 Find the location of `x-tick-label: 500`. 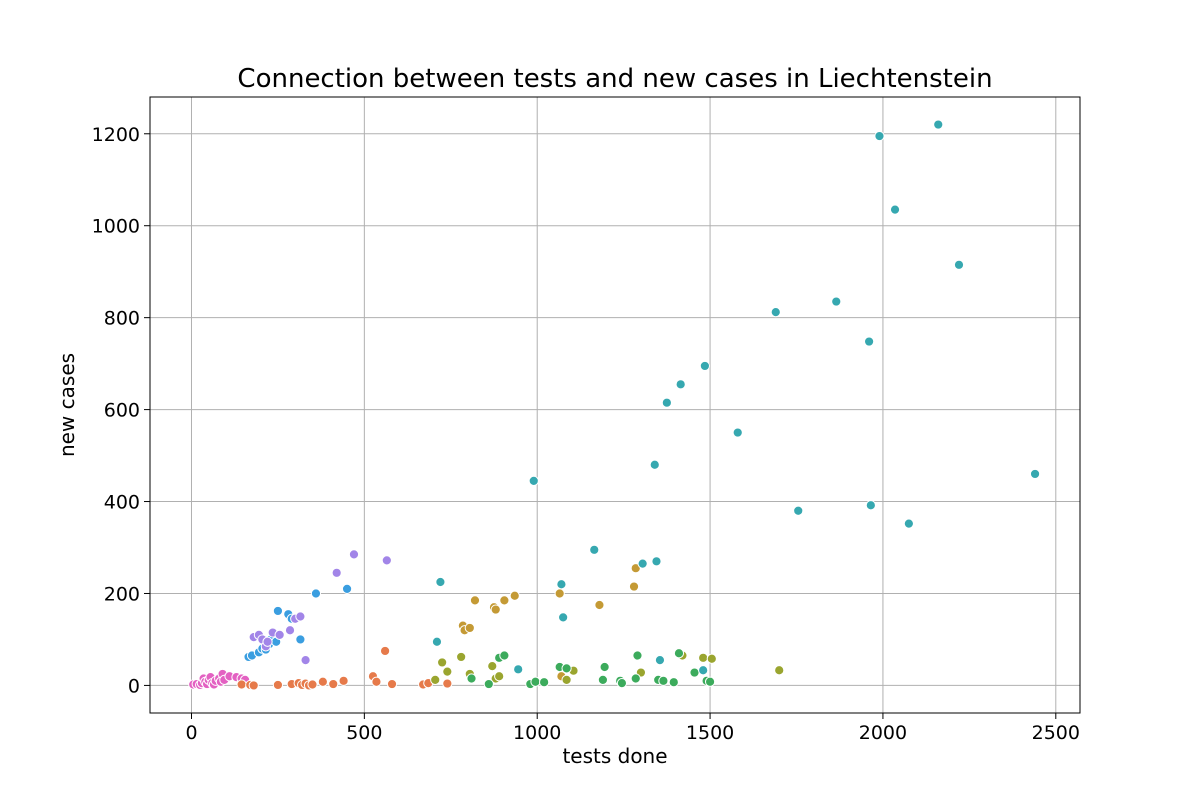

x-tick-label: 500 is located at coordinates (364, 733).